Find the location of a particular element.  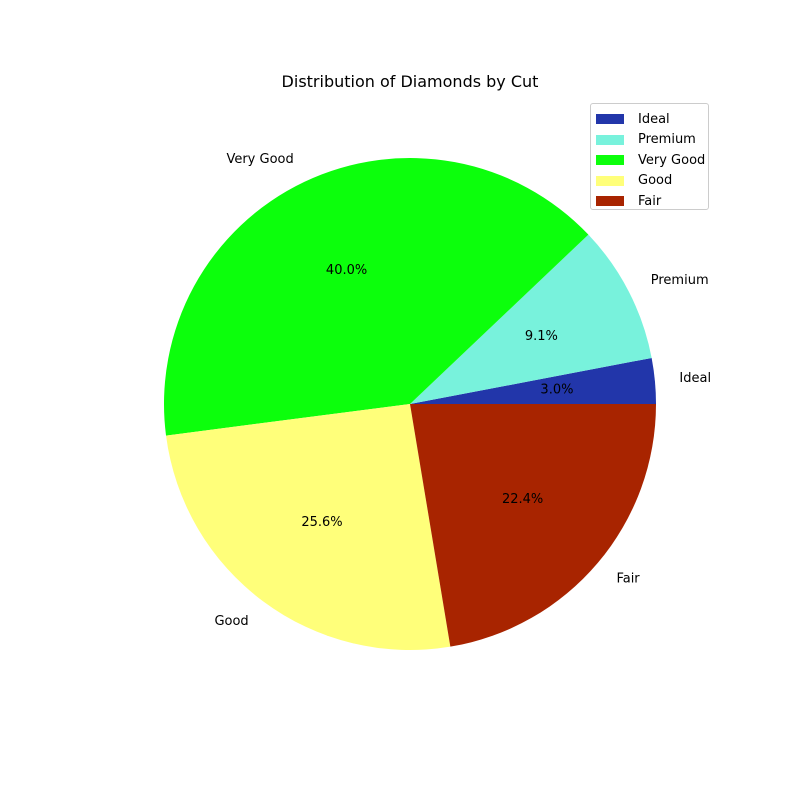

legend-swatch-very-good is located at coordinates (610, 160).